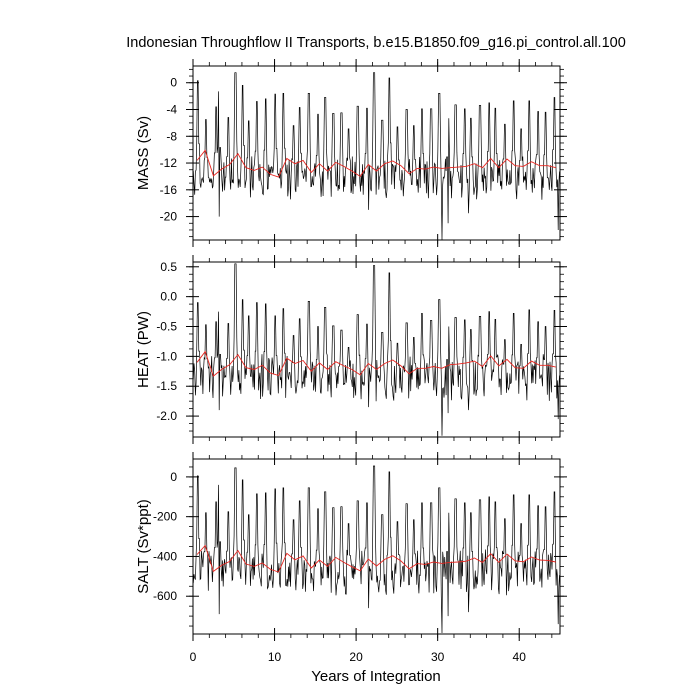 The width and height of the screenshot is (700, 700). What do you see at coordinates (520, 657) in the screenshot?
I see `x-tick-label: 40` at bounding box center [520, 657].